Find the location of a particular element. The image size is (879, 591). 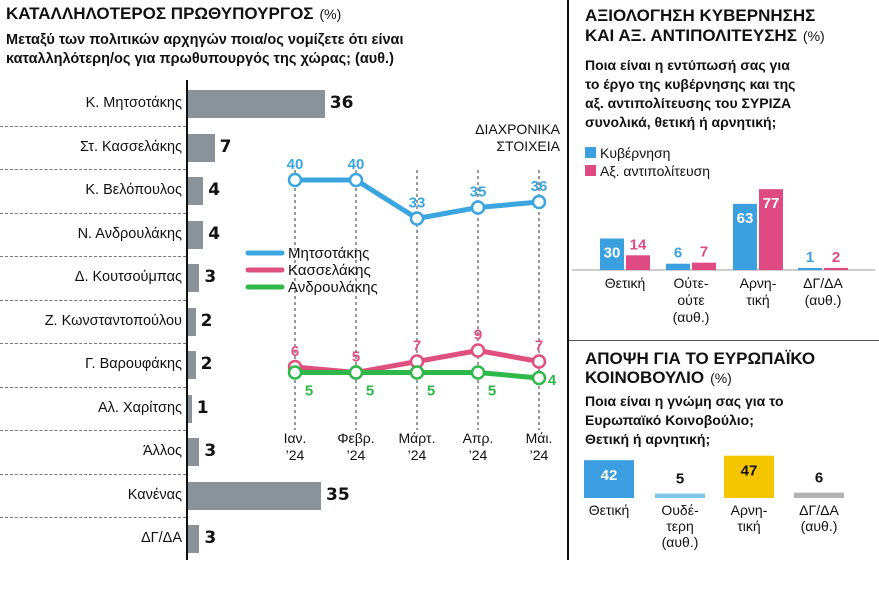

trend-title-line-2: ΣΤΟΙΧΕΙΑ is located at coordinates (528, 146).